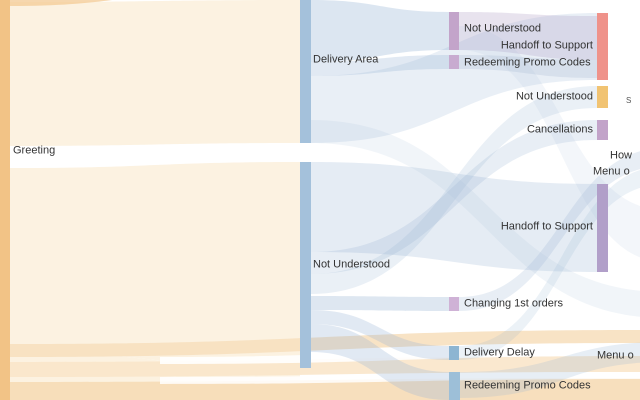 The height and width of the screenshot is (400, 640). What do you see at coordinates (546, 226) in the screenshot?
I see `node-label-handoff-support-mid: Handoff to Support` at bounding box center [546, 226].